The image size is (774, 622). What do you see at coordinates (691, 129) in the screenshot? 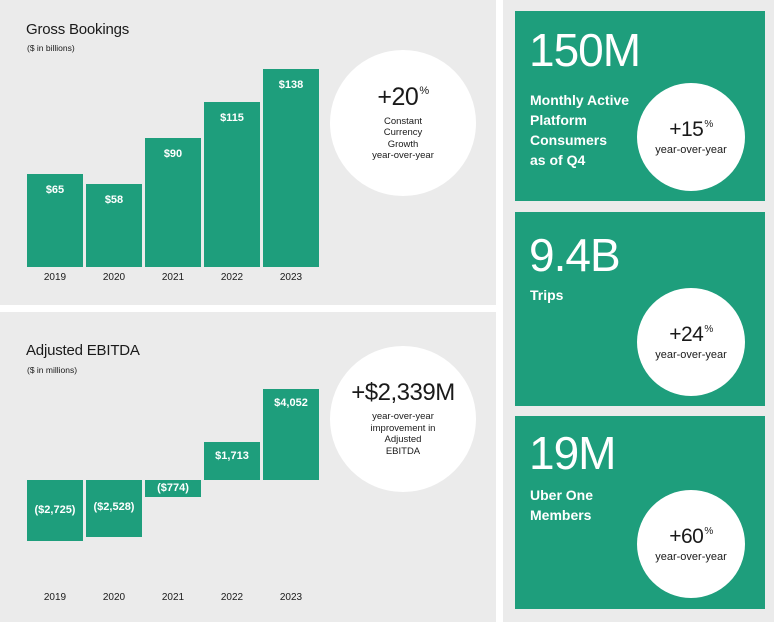
I see `mapc-growth-value: +15%` at bounding box center [691, 129].